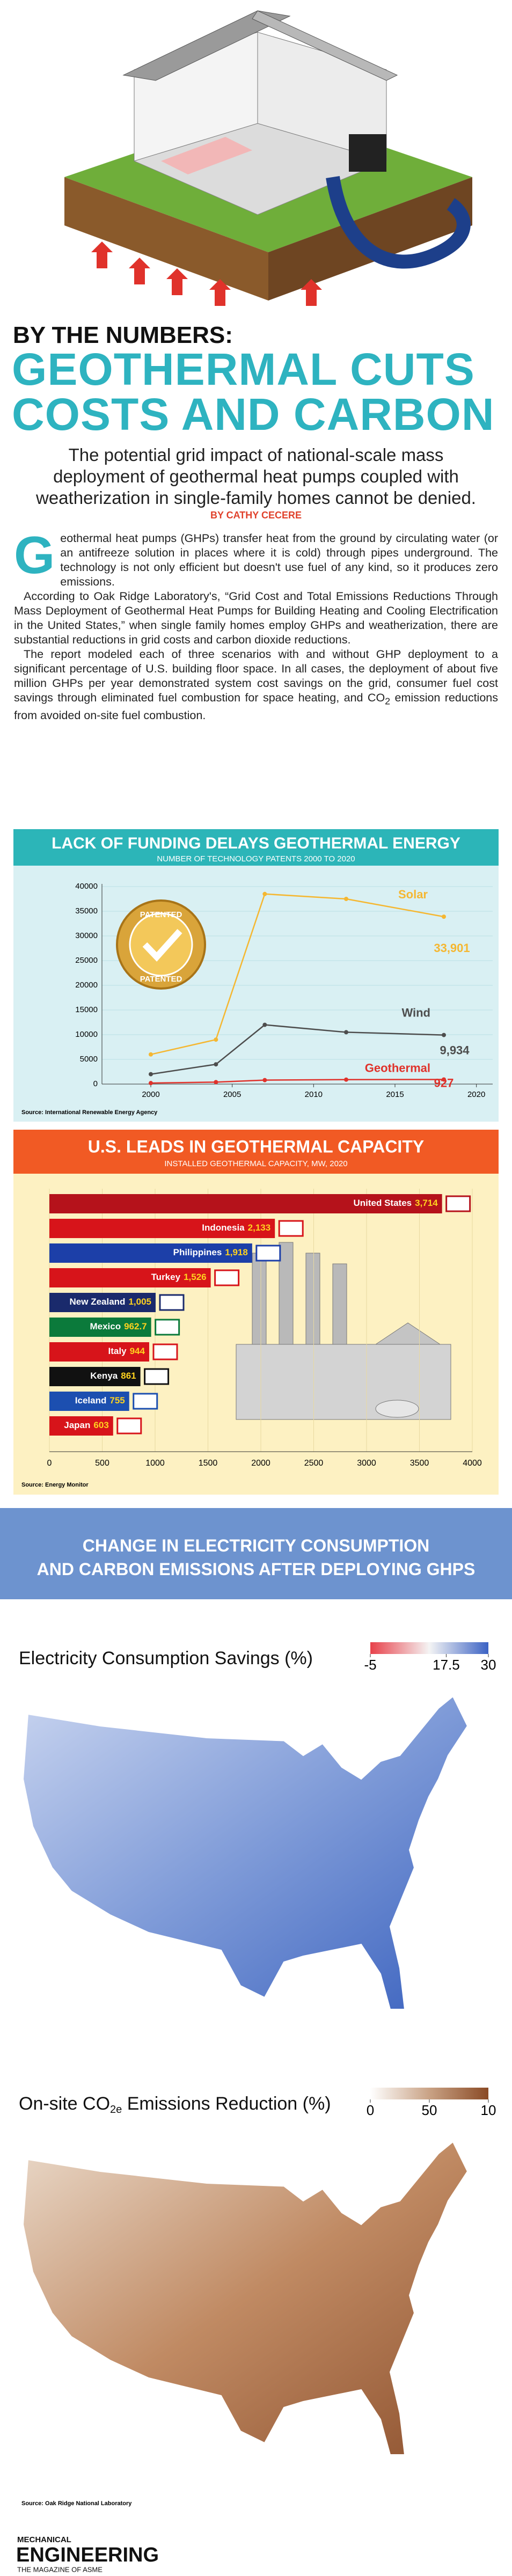  What do you see at coordinates (206, 155) in the screenshot?
I see `floor-heating` at bounding box center [206, 155].